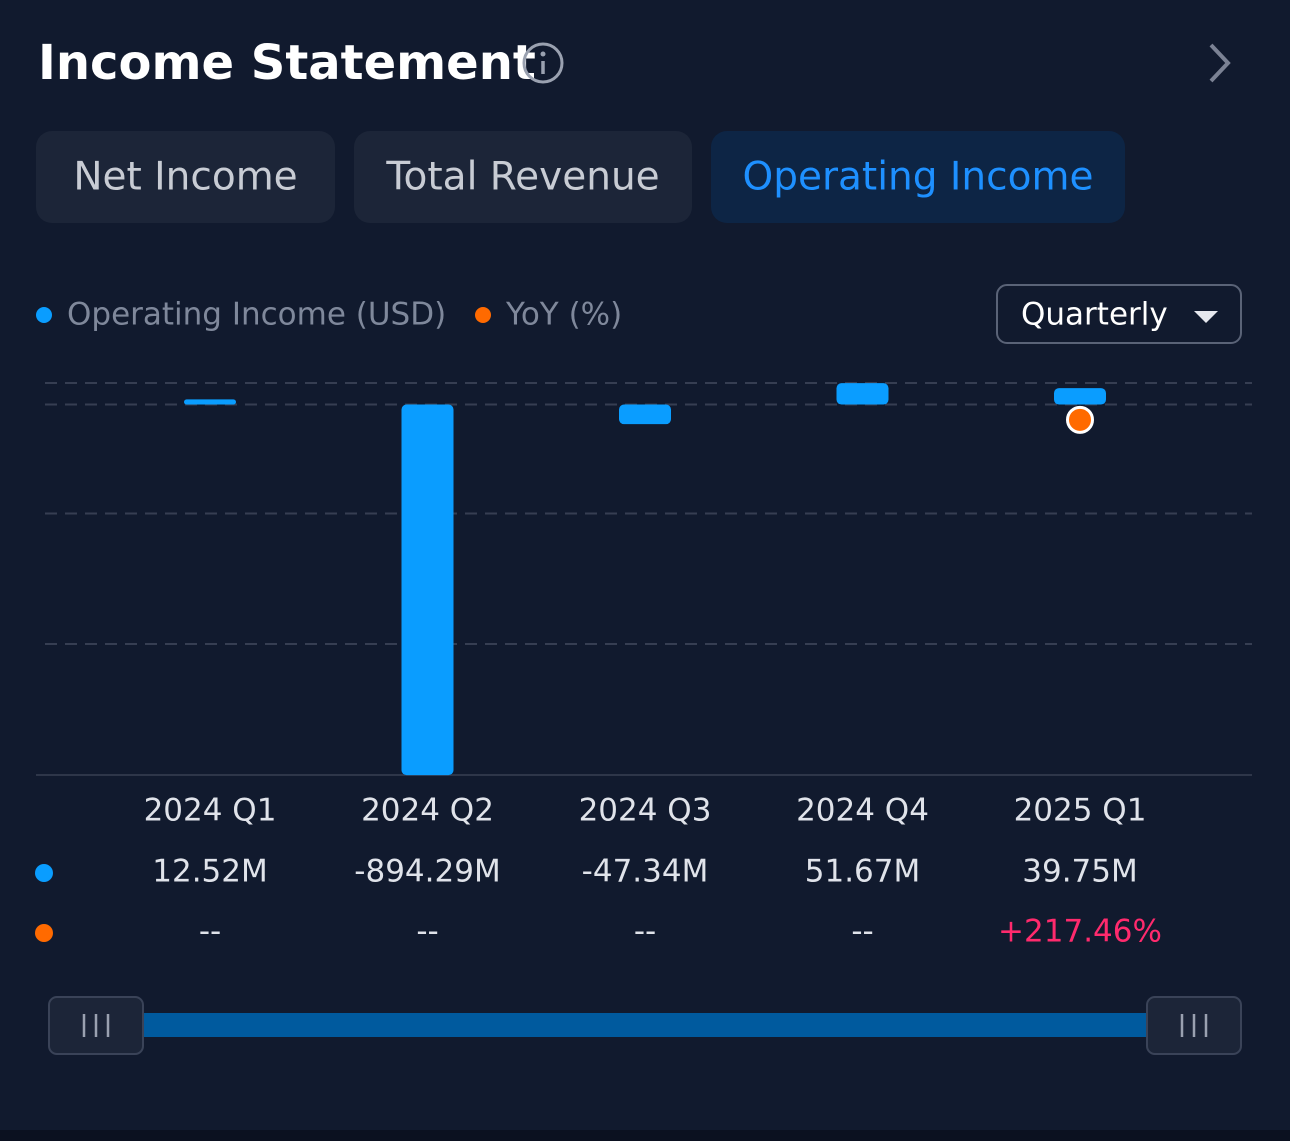  Describe the element at coordinates (427, 872) in the screenshot. I see `value-label: -894.29M` at that location.